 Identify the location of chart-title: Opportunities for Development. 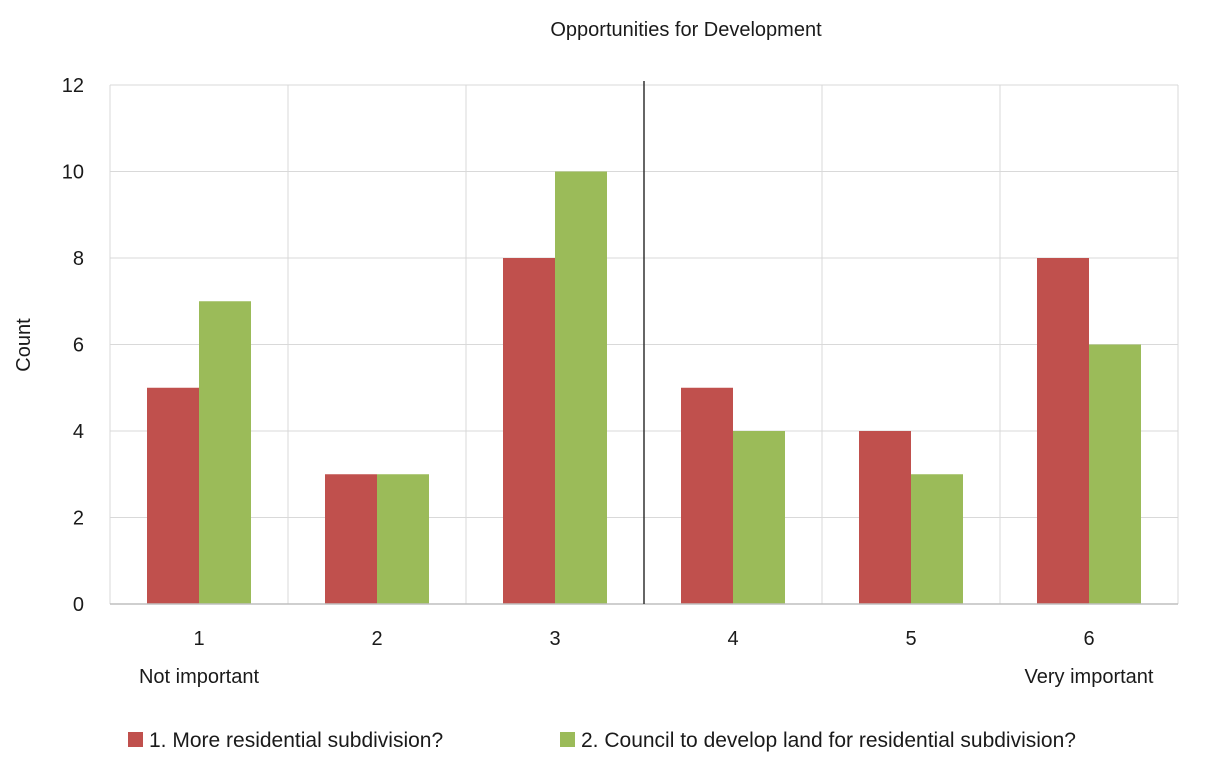
(686, 30).